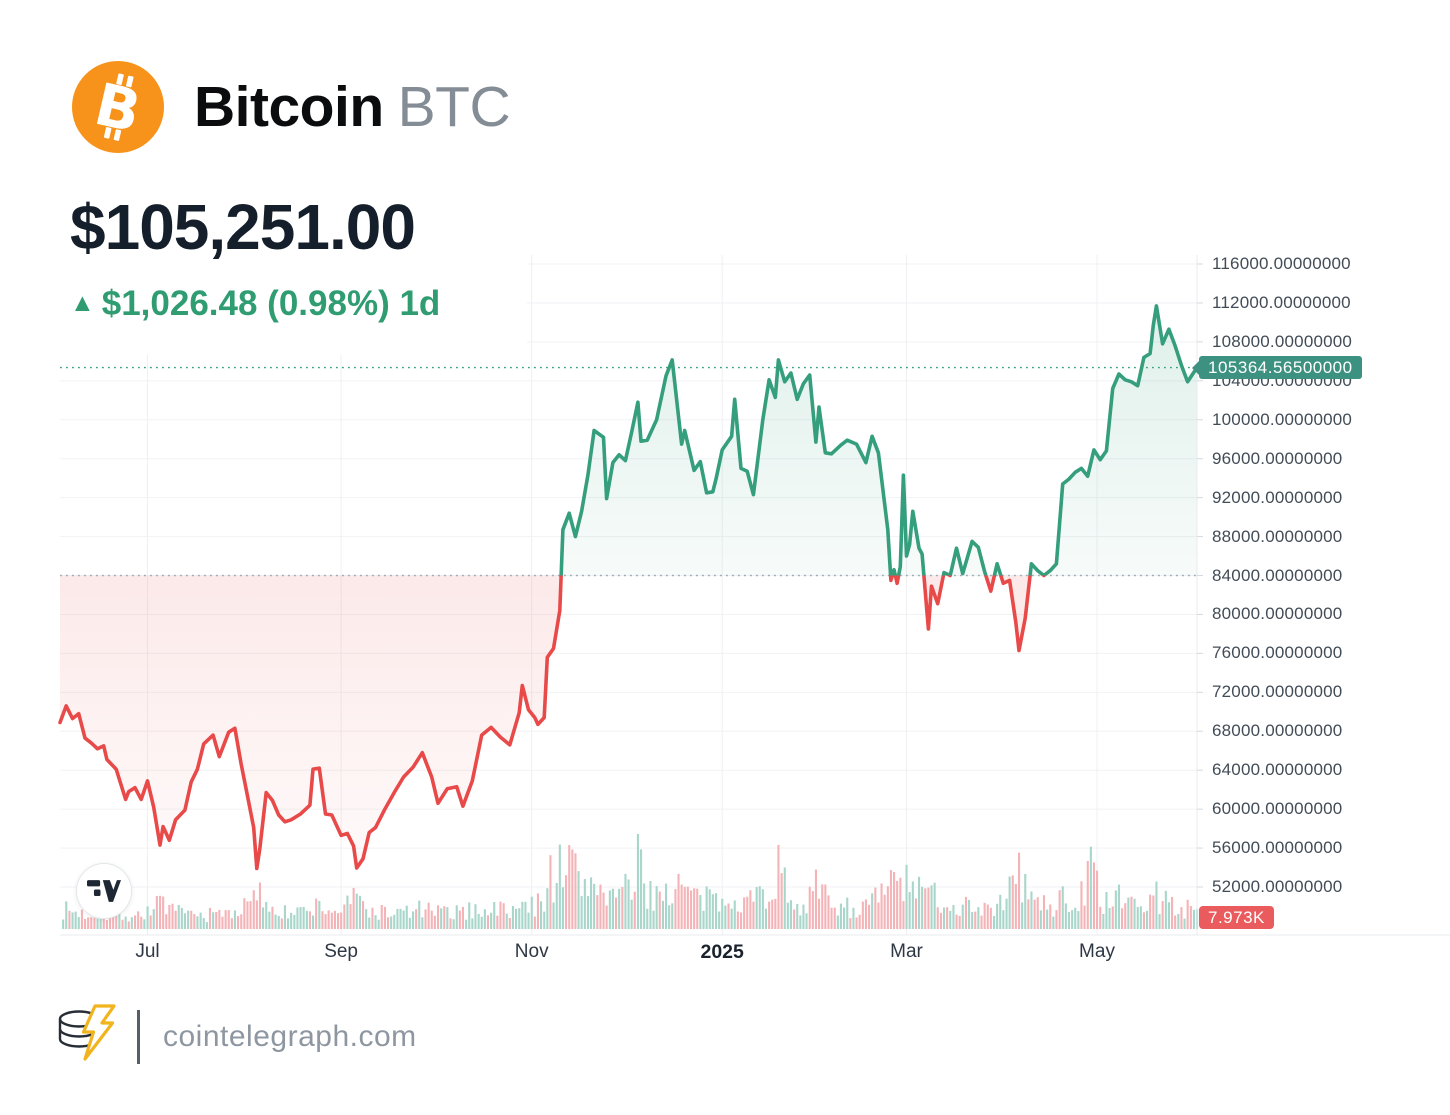  Describe the element at coordinates (1277, 575) in the screenshot. I see `price-scale-label: 84000.00000000` at that location.